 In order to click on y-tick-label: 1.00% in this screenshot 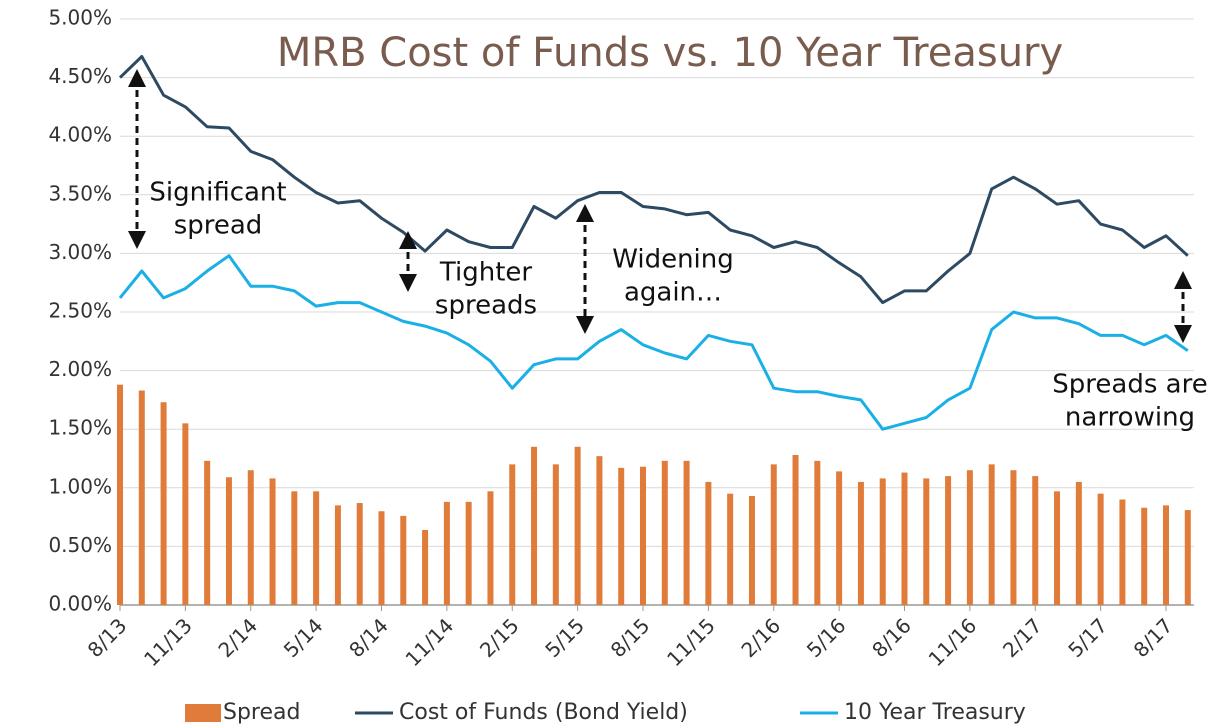, I will do `click(80, 486)`.